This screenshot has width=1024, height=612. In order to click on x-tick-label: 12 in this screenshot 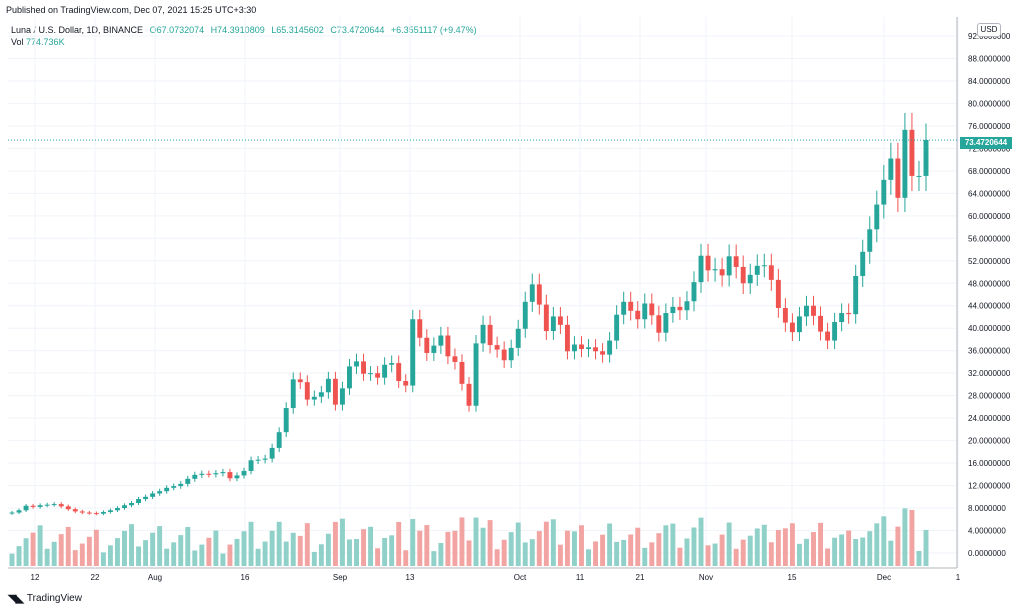, I will do `click(35, 577)`.